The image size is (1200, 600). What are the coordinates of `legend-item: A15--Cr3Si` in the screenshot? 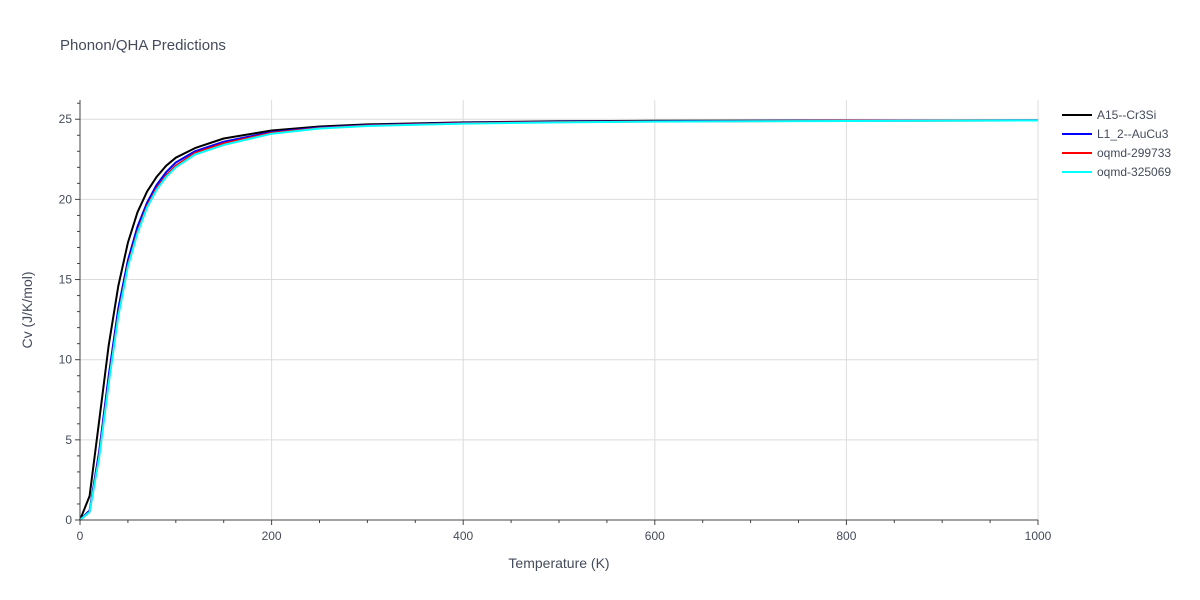 It's located at (1109, 115).